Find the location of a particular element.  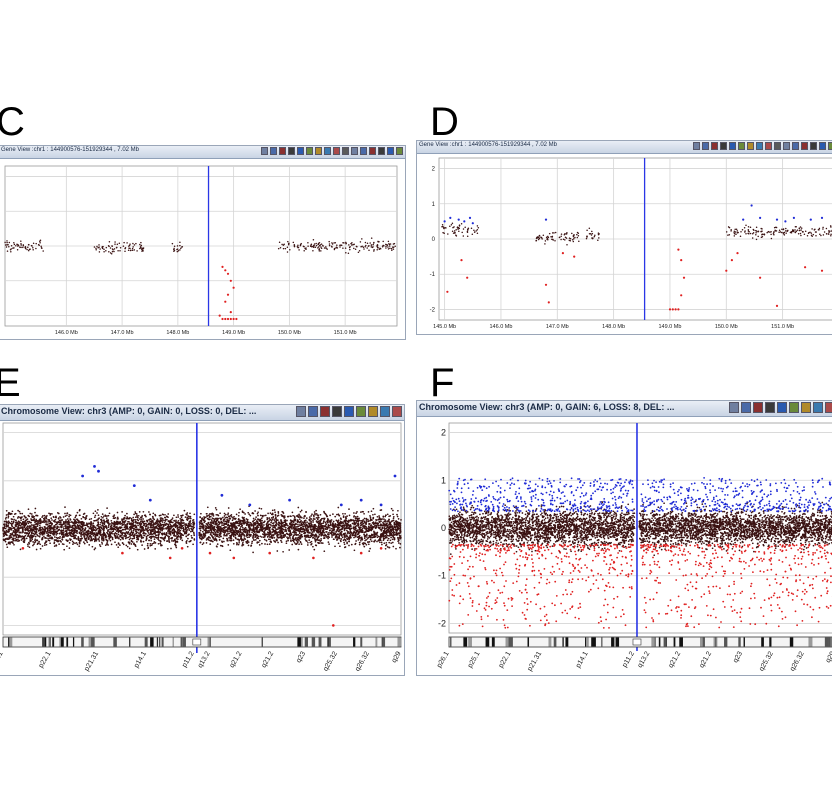

panel-d-toolbar-icons is located at coordinates (762, 146).